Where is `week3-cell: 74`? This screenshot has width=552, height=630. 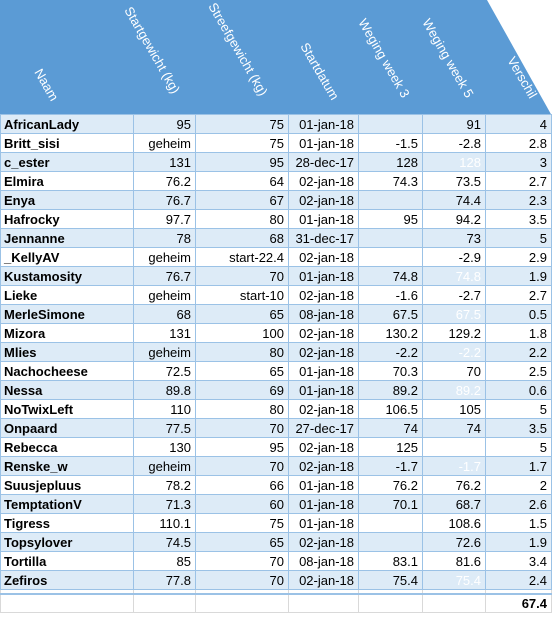 week3-cell: 74 is located at coordinates (390, 428).